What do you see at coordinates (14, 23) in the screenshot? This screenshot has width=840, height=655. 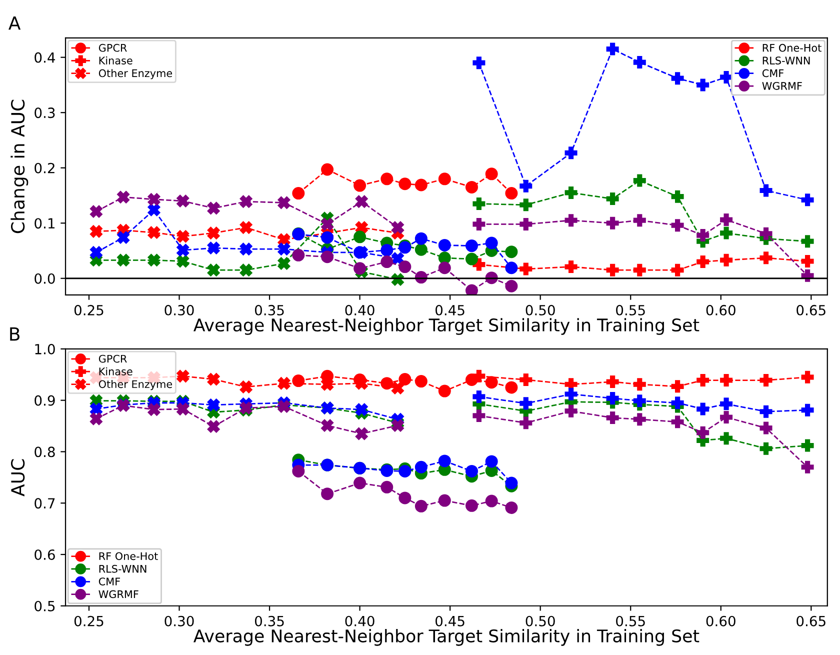 I see `chart-title: A` at bounding box center [14, 23].